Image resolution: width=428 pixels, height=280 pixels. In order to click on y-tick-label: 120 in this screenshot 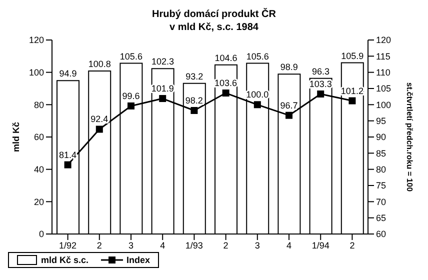, I will do `click(36, 40)`.